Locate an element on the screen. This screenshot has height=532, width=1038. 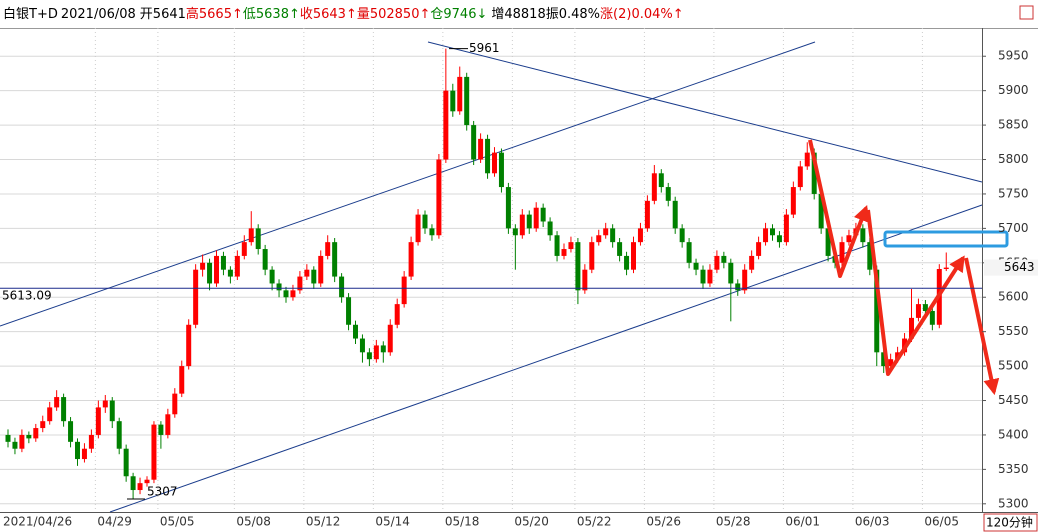
annotations is located at coordinates (908, 267).